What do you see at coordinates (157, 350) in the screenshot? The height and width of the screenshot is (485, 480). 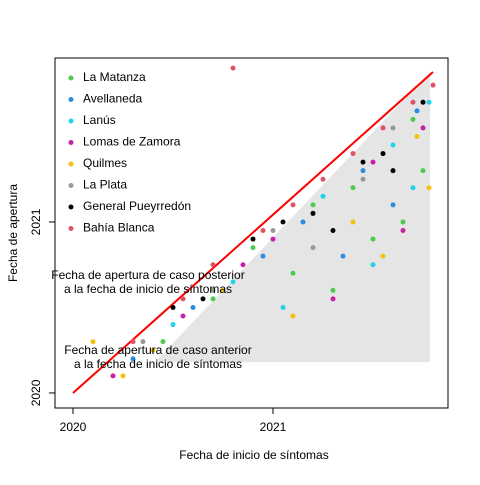 I see `annotation: Fecha de apertura de caso anterior` at bounding box center [157, 350].